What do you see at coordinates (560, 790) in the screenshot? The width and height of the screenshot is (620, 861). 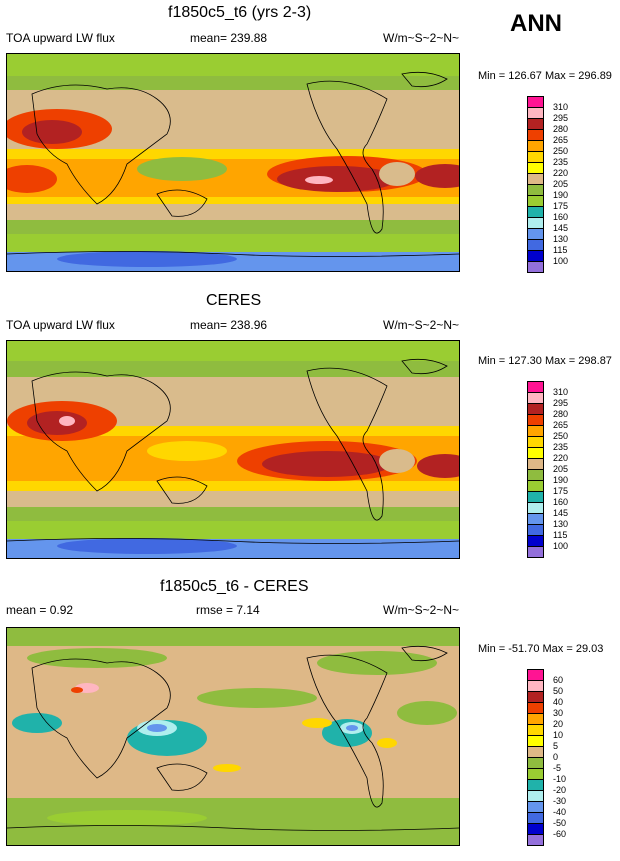 I see `colorbar-tick: -20` at bounding box center [560, 790].